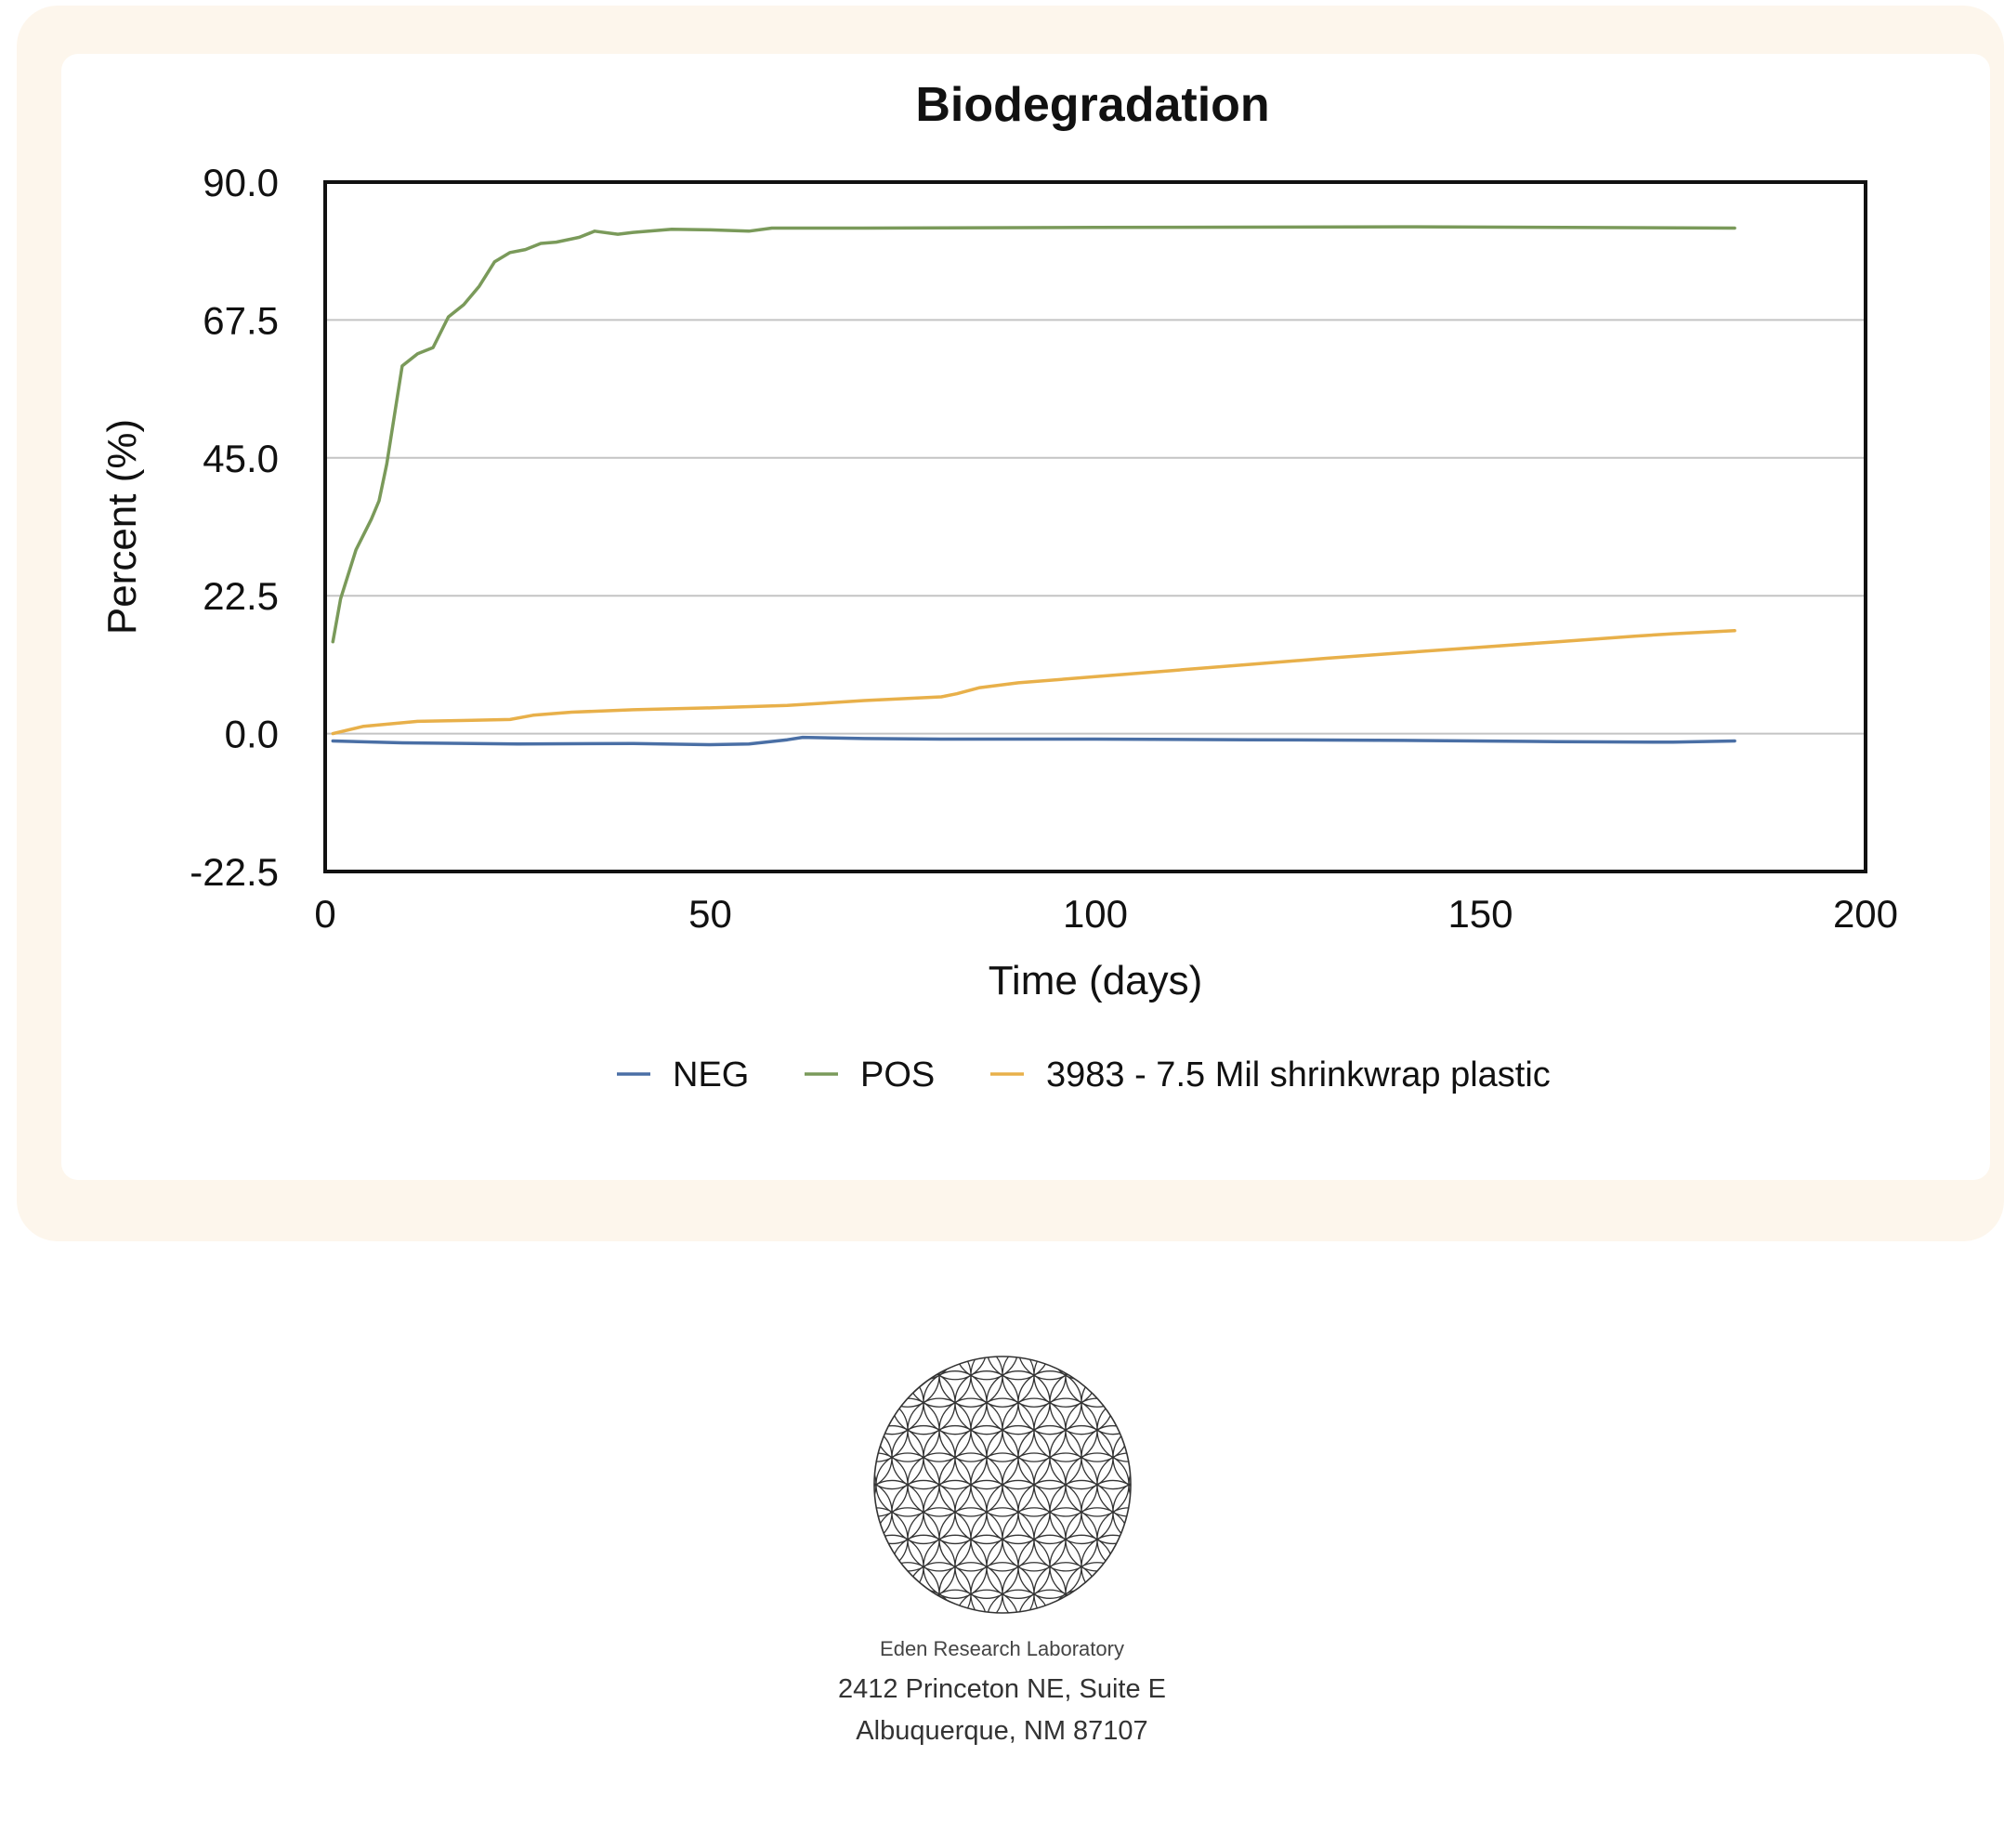  What do you see at coordinates (711, 1074) in the screenshot?
I see `legend-label: NEG` at bounding box center [711, 1074].